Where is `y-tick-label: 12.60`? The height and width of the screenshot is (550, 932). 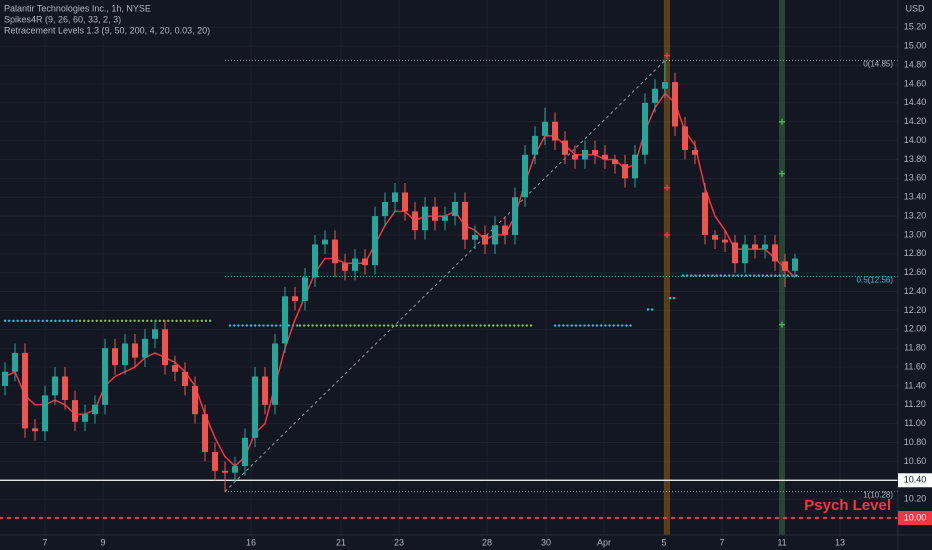 y-tick-label: 12.60 is located at coordinates (915, 272).